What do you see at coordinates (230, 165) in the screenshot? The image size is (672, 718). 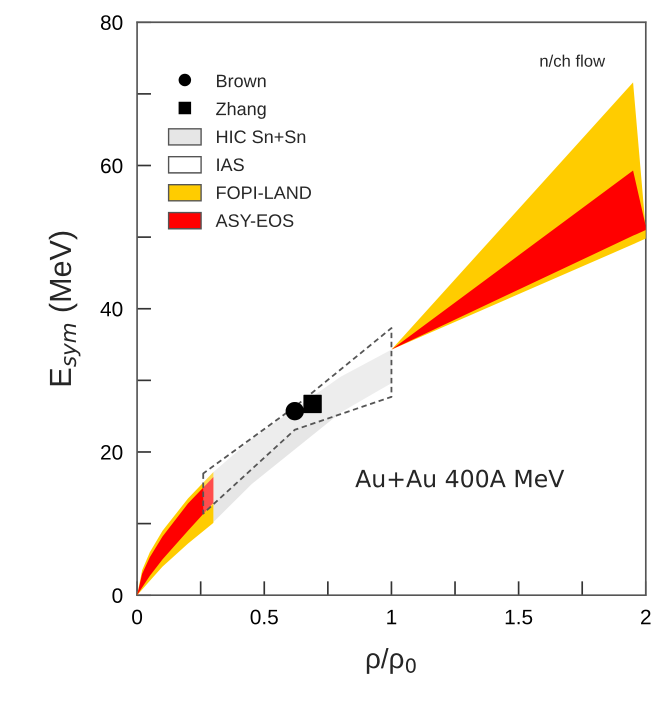 I see `legend-label: IAS` at bounding box center [230, 165].